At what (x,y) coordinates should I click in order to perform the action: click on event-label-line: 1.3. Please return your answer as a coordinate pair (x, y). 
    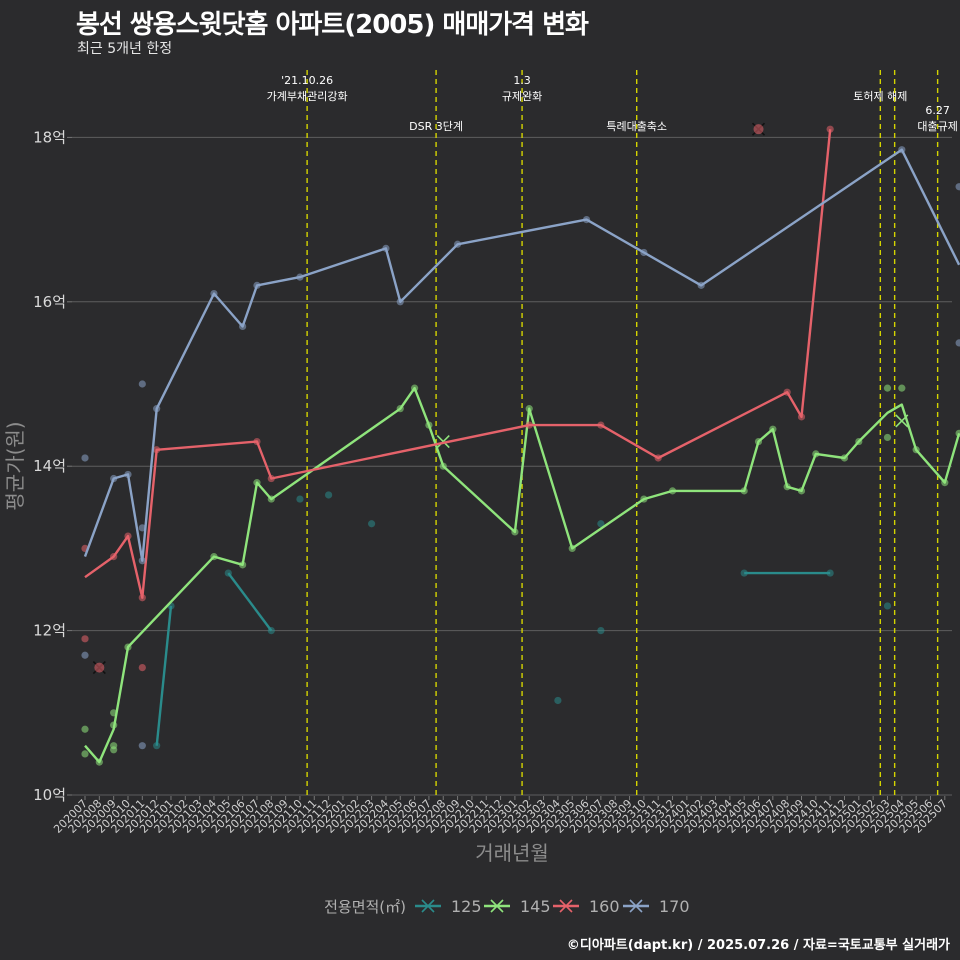
    Looking at the image, I should click on (522, 80).